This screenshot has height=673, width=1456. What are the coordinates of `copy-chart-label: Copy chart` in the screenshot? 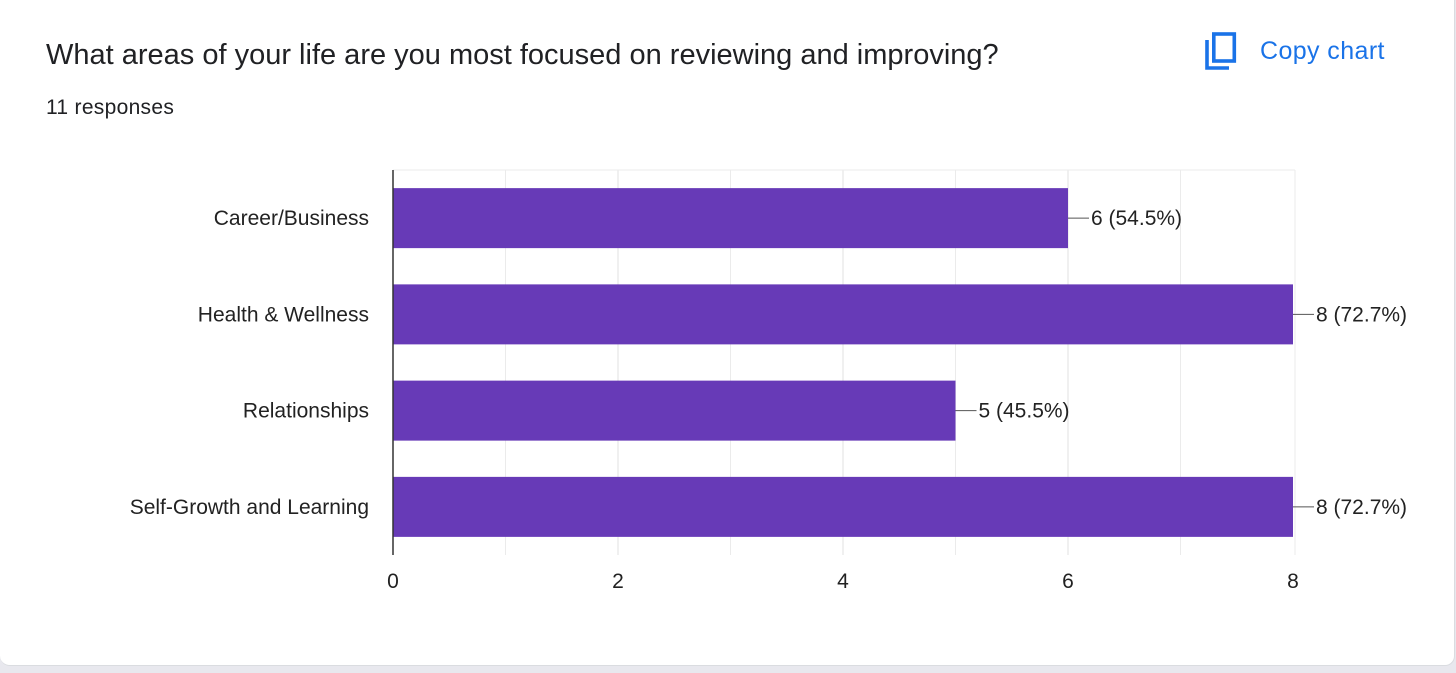 It's located at (1322, 51).